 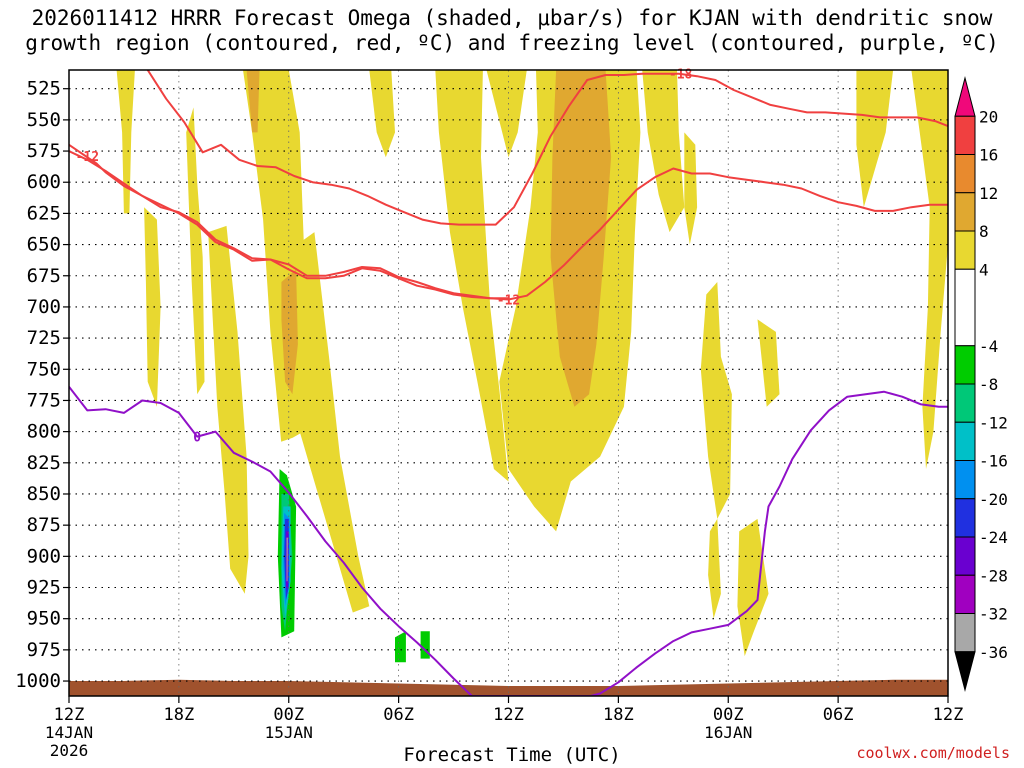 What do you see at coordinates (681, 75) in the screenshot?
I see `contour-label-dgz-upper: -18` at bounding box center [681, 75].